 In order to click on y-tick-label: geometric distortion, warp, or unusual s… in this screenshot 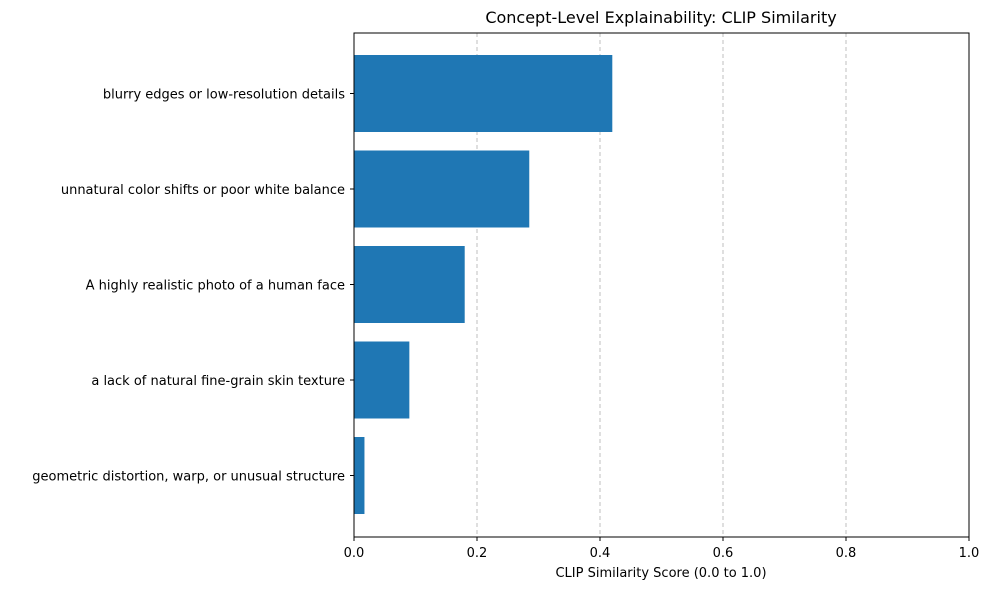, I will do `click(188, 477)`.